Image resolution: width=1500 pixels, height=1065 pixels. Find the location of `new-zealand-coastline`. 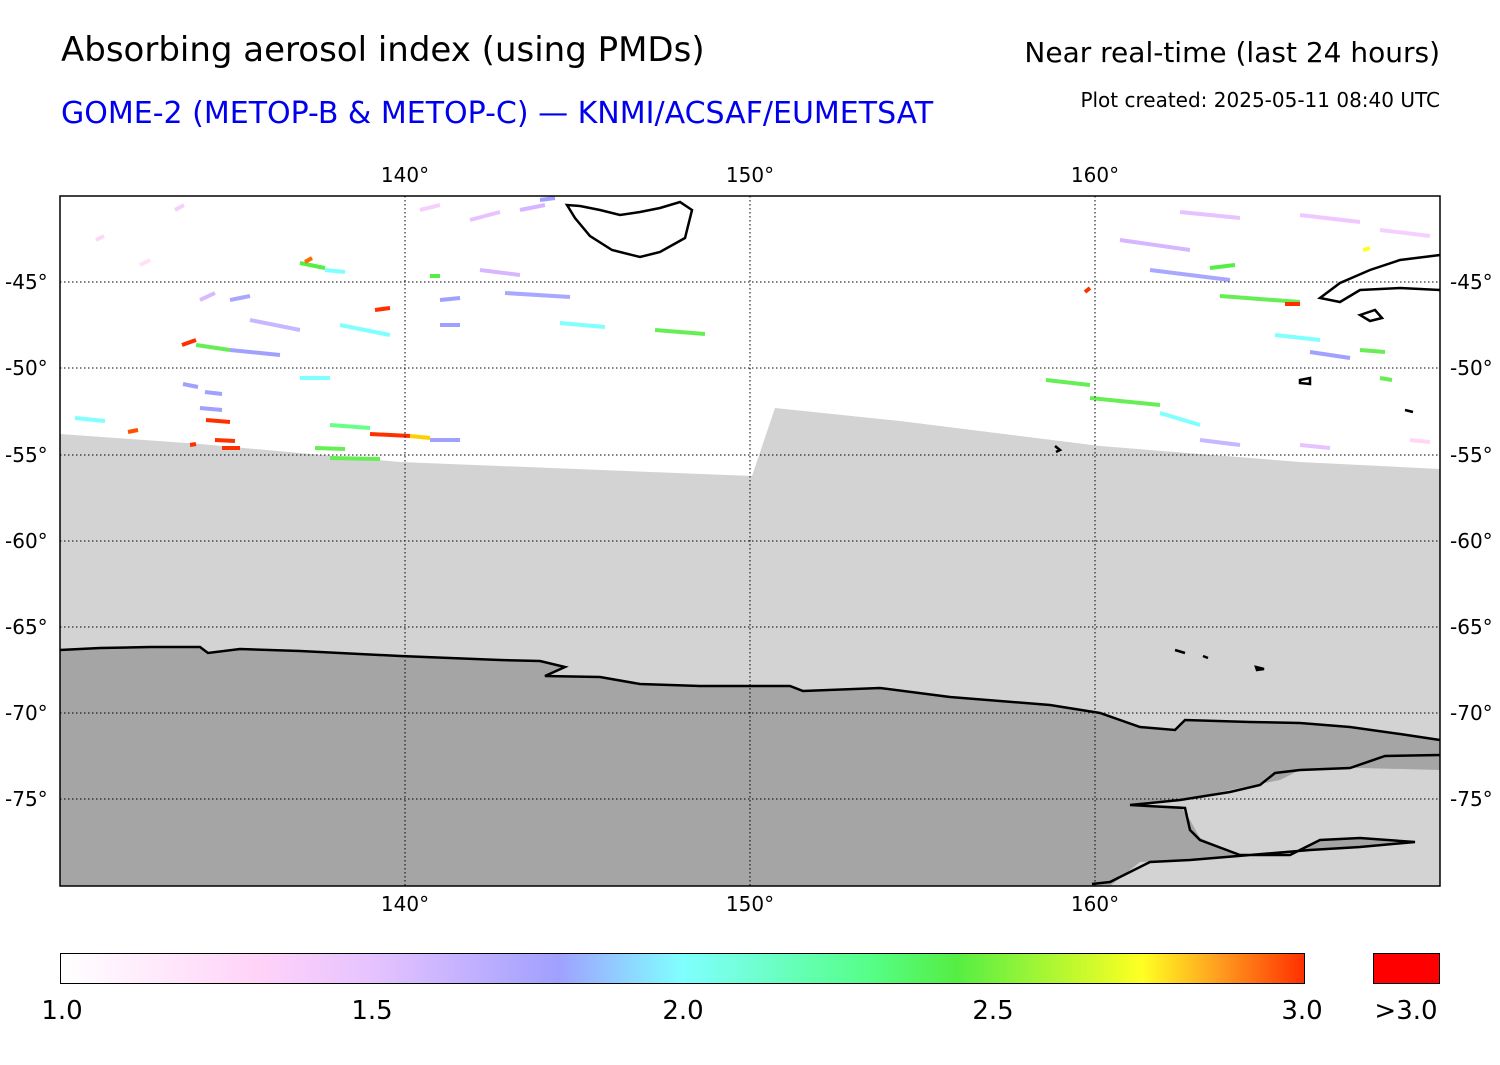

new-zealand-coastline is located at coordinates (1379, 278).